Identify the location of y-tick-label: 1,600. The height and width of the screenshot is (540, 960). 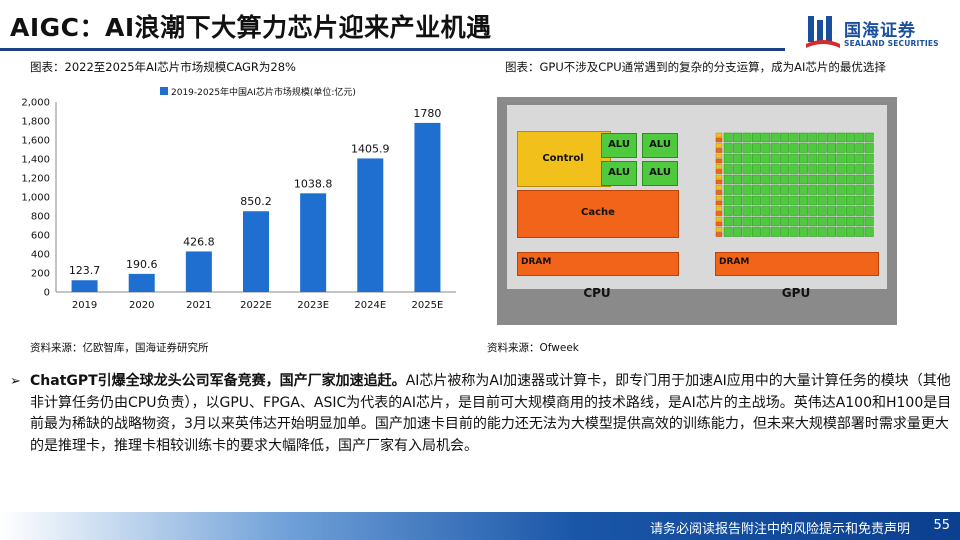
(35, 141).